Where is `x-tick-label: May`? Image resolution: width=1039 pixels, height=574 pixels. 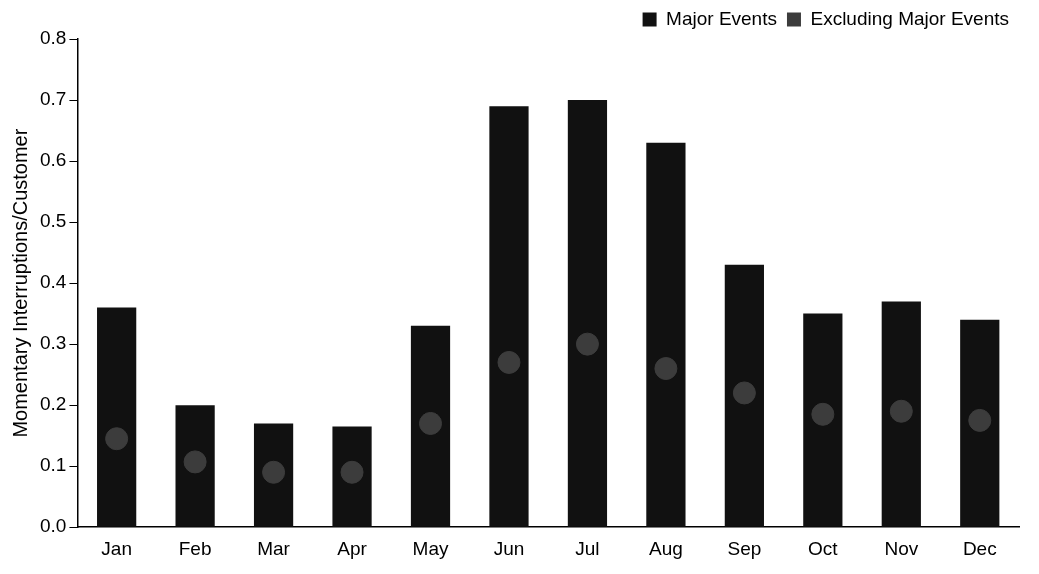 x-tick-label: May is located at coordinates (430, 548).